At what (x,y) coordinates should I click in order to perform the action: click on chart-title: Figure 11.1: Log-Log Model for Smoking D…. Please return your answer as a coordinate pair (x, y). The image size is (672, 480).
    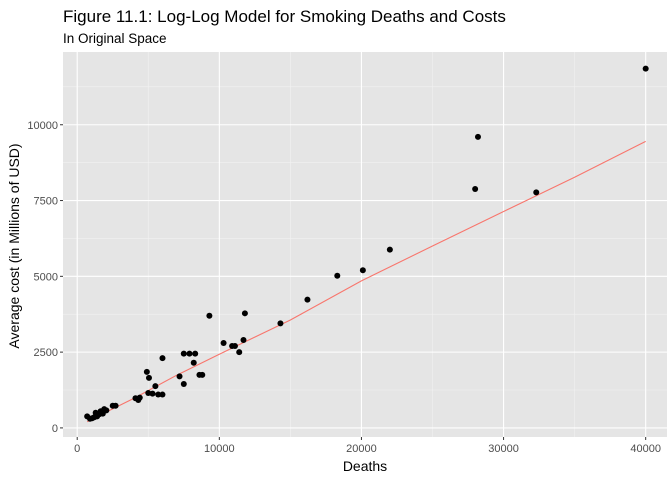
    Looking at the image, I should click on (284, 16).